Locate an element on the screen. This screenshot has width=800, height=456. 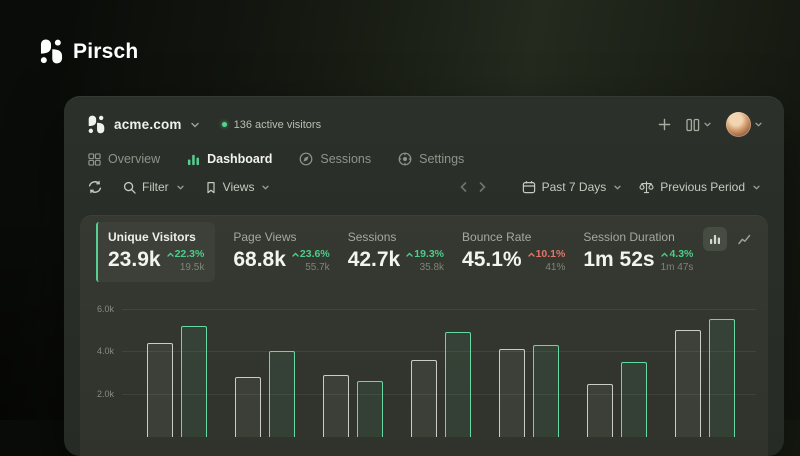
active-visitors: 136 active visitors is located at coordinates (271, 124).